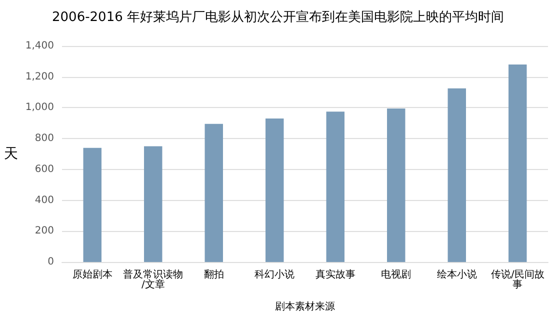 The height and width of the screenshot is (320, 556). I want to click on x-axis-title: 剧本素材来源, so click(305, 306).